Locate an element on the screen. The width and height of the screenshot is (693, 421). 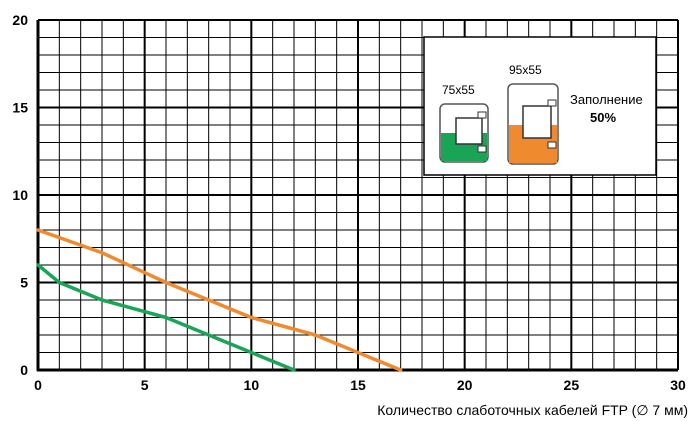
y-tick-label: 5 is located at coordinates (24, 283).